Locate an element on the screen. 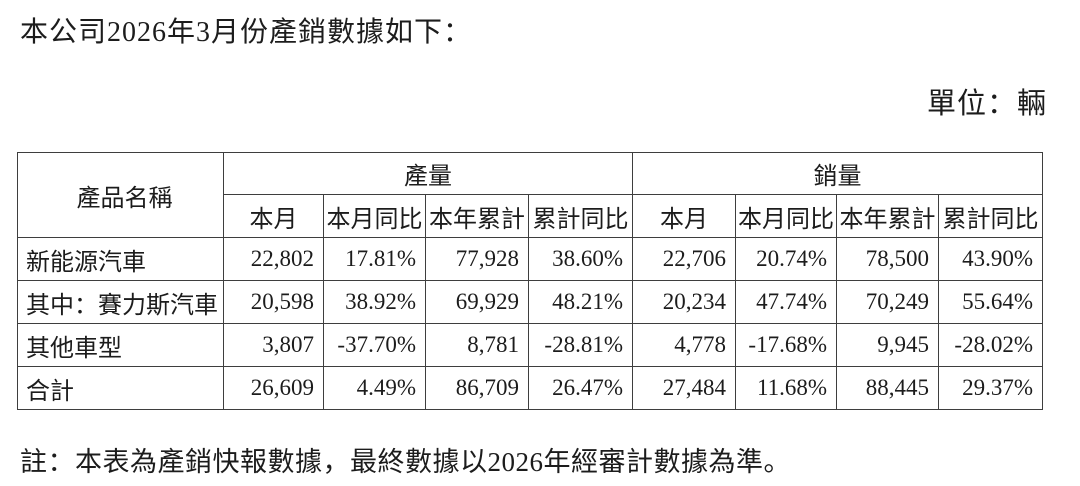  sales-ytd-cell: 70,249 is located at coordinates (887, 302).